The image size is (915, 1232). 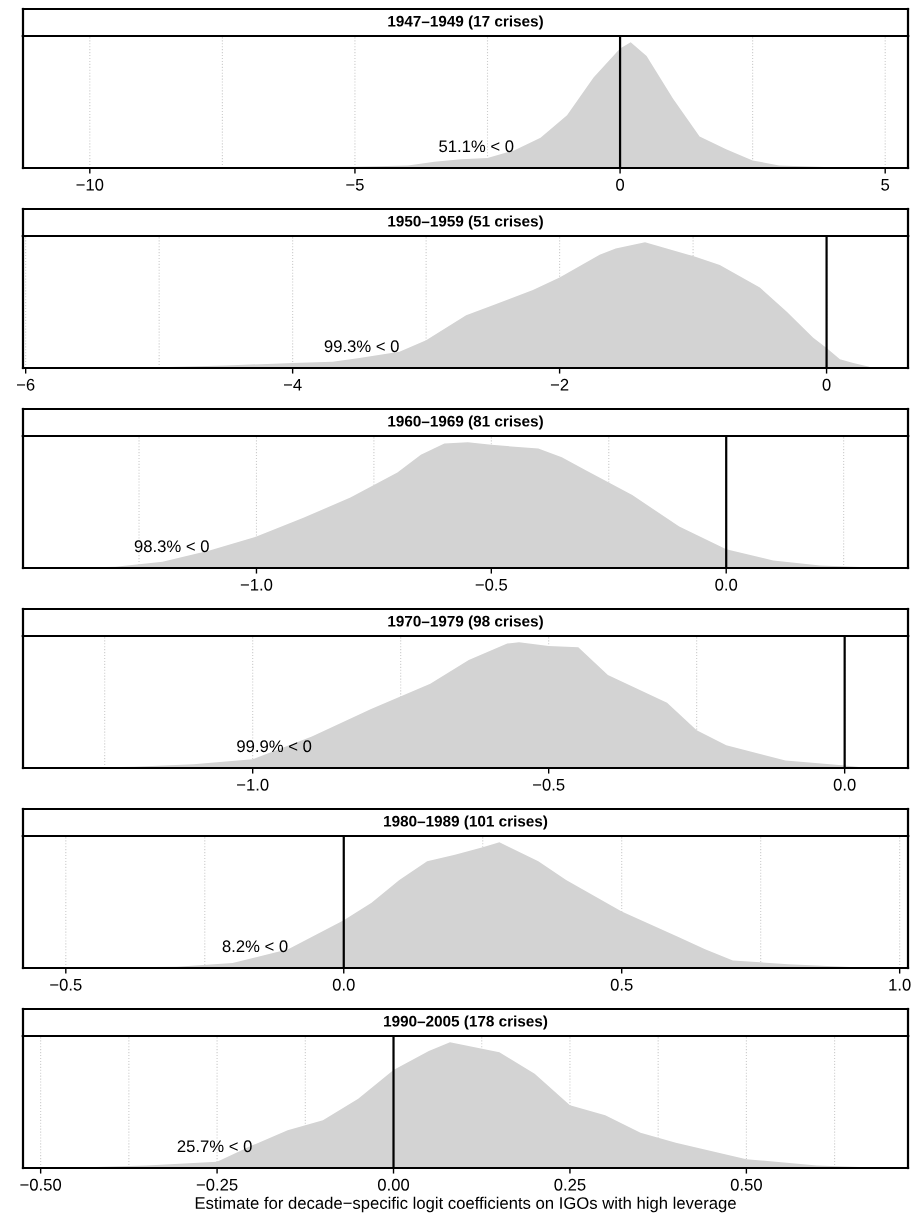 What do you see at coordinates (465, 22) in the screenshot?
I see `chart-title: 1947–1949 (17 crises)` at bounding box center [465, 22].